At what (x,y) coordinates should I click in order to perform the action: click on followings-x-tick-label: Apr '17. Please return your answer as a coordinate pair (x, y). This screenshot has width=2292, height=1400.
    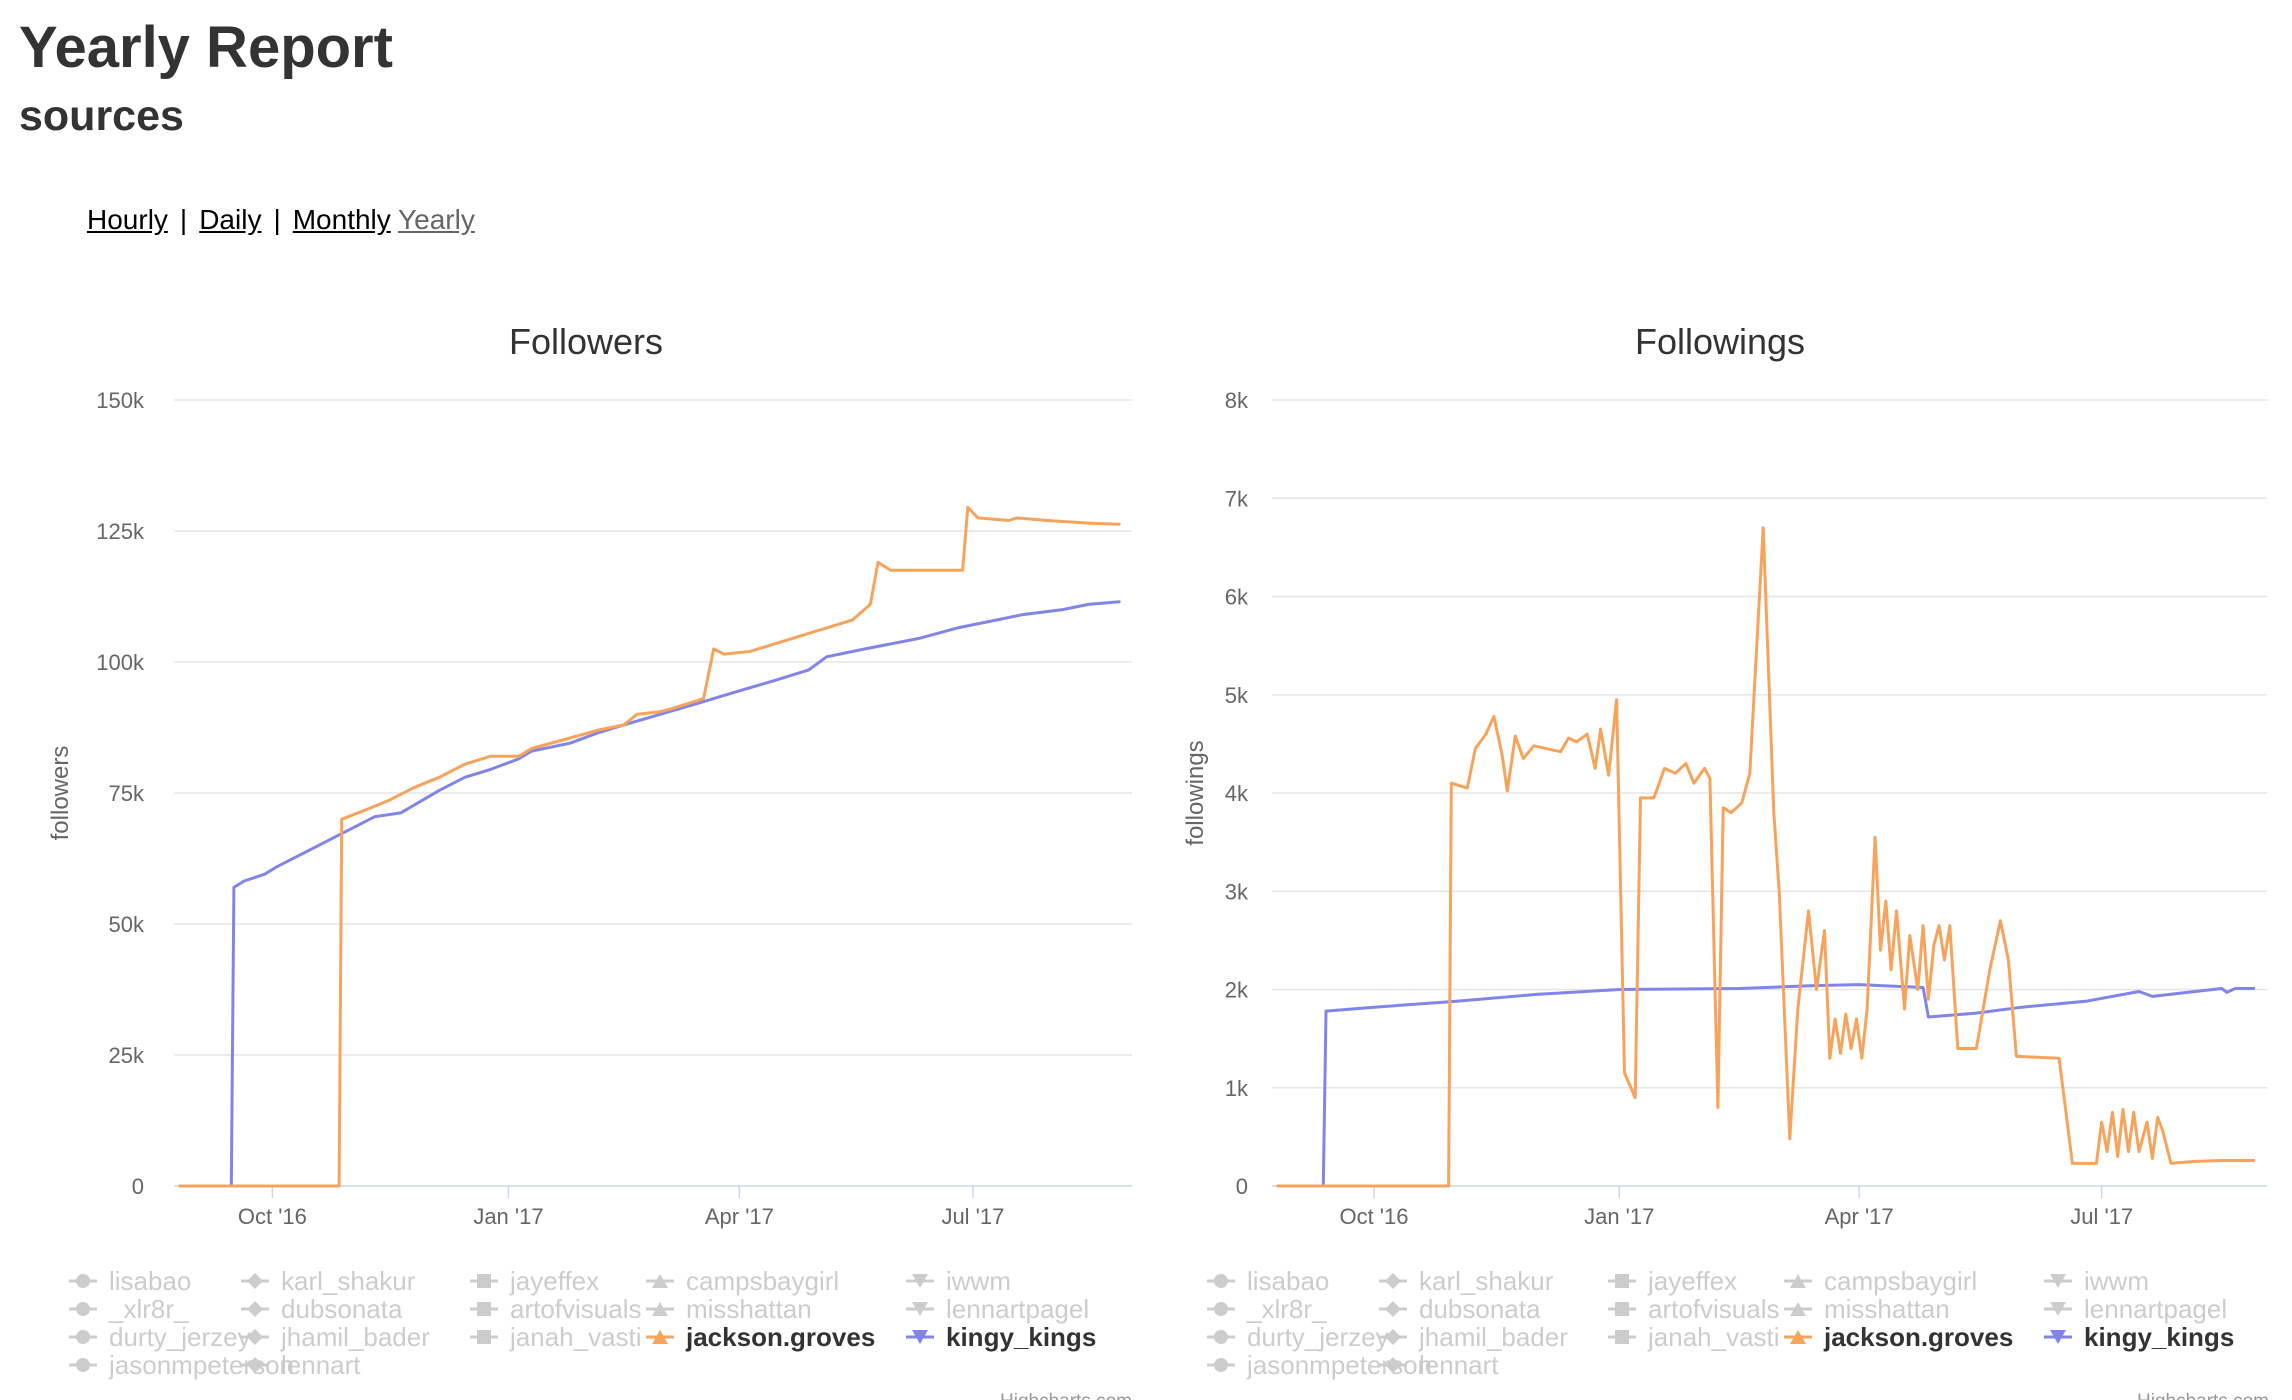
    Looking at the image, I should click on (1859, 1216).